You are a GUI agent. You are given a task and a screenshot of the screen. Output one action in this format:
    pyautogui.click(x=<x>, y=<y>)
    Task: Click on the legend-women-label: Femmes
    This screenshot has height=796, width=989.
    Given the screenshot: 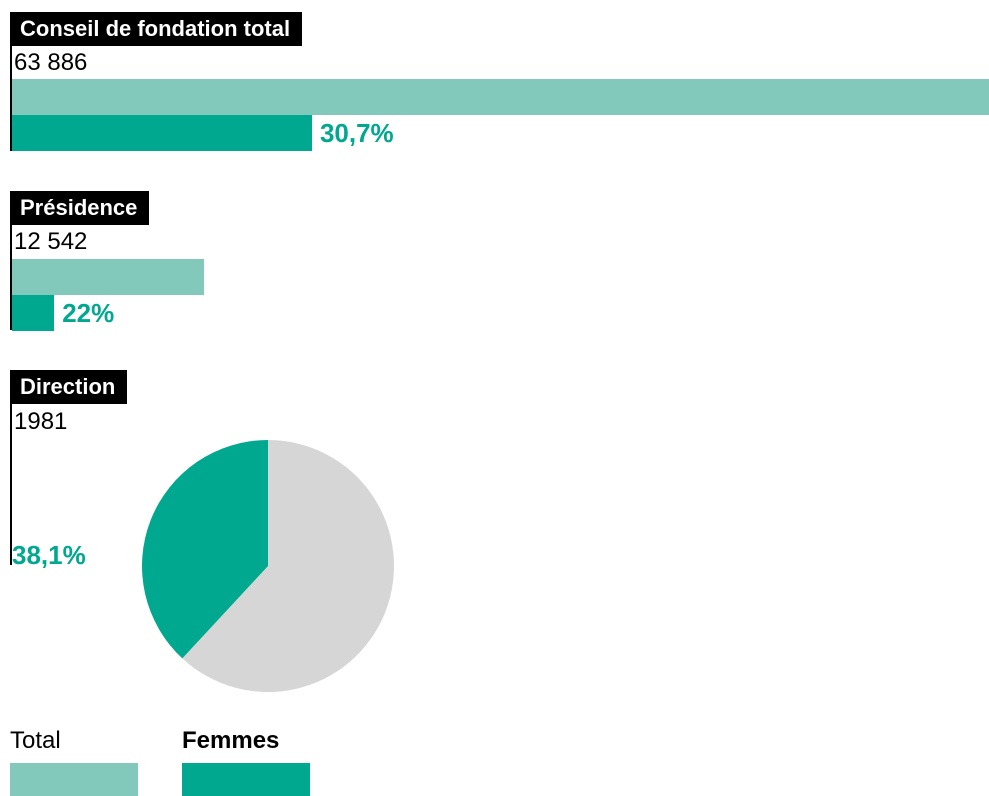 What is the action you would take?
    pyautogui.click(x=231, y=740)
    